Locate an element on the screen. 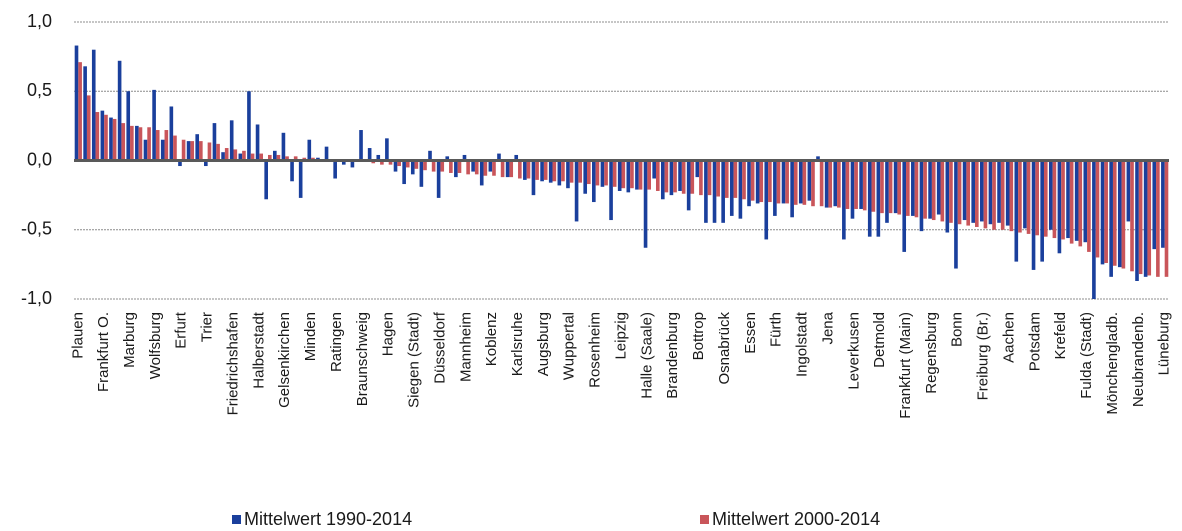 Image resolution: width=1182 pixels, height=531 pixels. legend-swatch is located at coordinates (704, 519).